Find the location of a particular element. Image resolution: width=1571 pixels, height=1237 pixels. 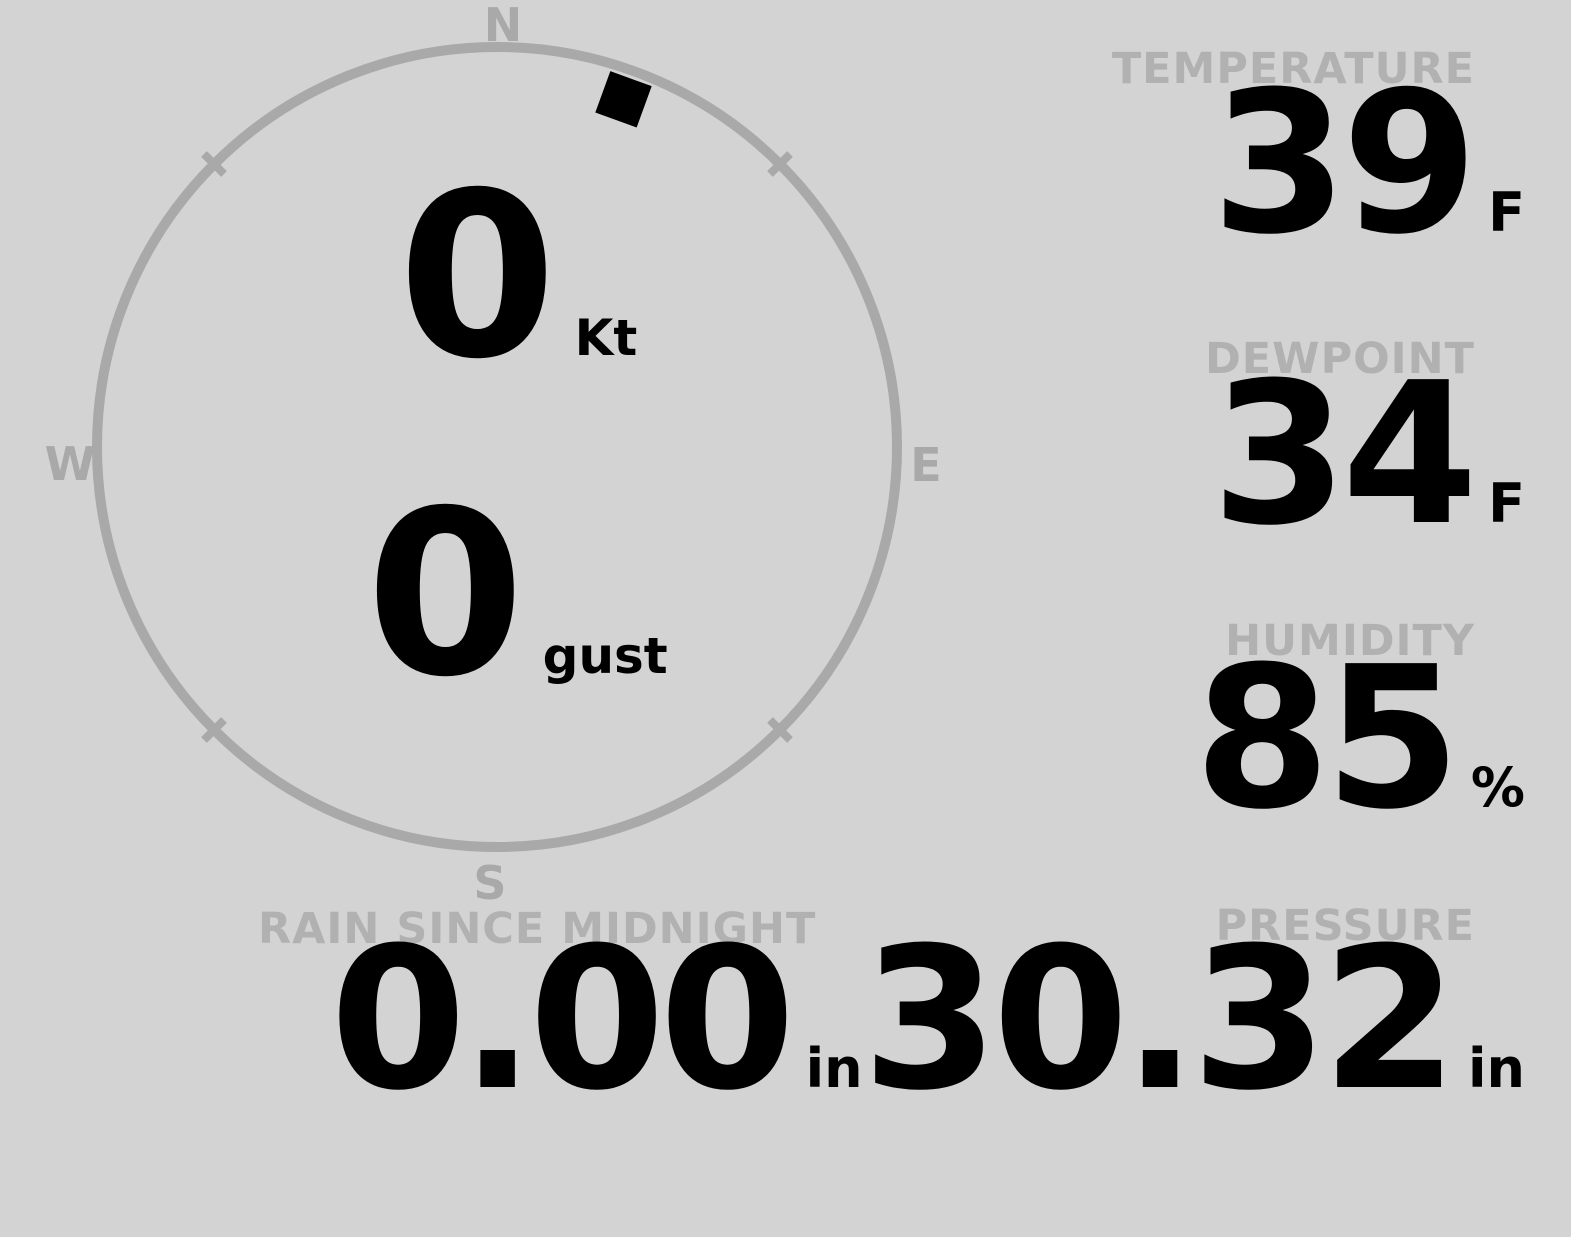

dewpoint-reading: 34 F is located at coordinates (1368, 455).